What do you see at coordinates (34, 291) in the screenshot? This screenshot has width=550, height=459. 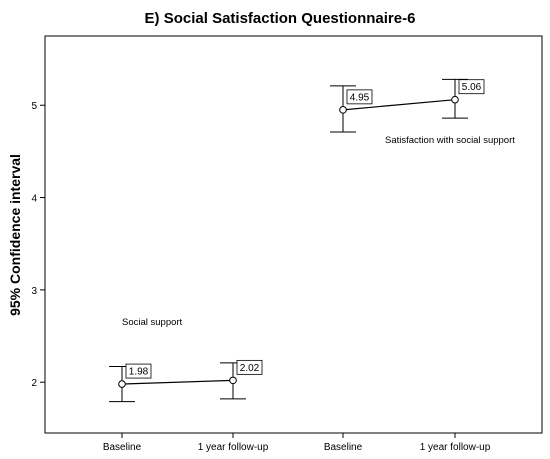 I see `y-tick-label: 3` at bounding box center [34, 291].